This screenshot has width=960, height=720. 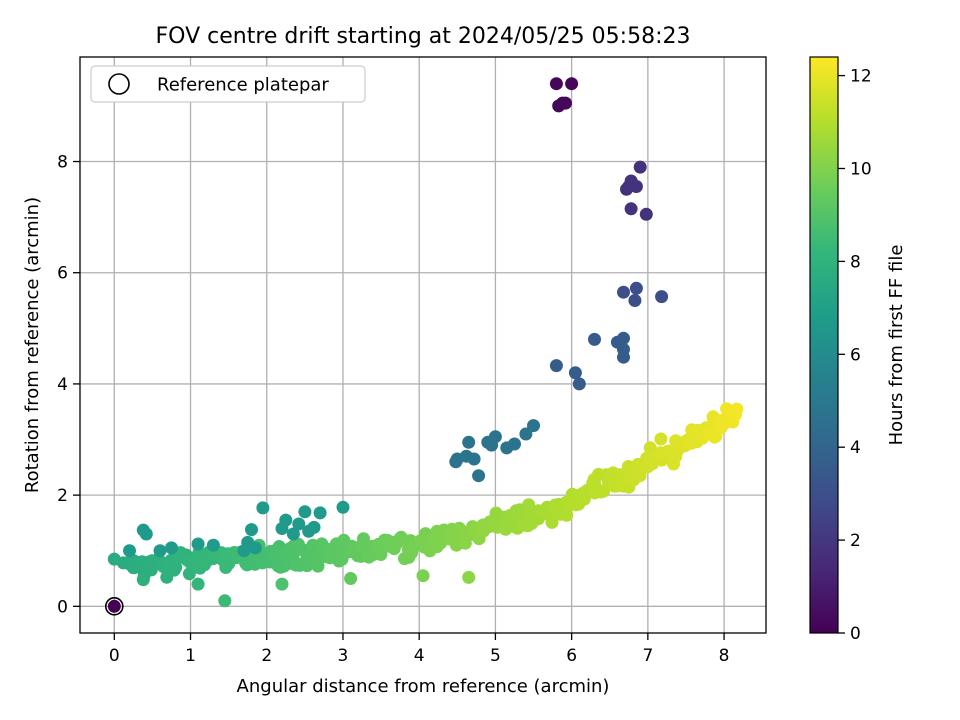 I want to click on legend: Reference platepar, so click(x=228, y=84).